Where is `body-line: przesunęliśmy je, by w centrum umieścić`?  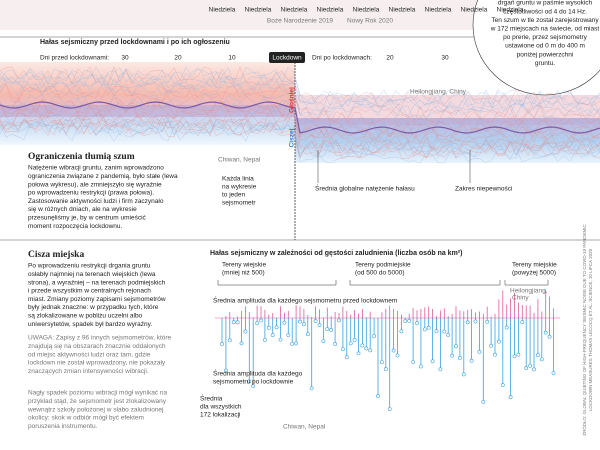
body-line: przesunęliśmy je, by w centrum umieścić is located at coordinates (87, 218).